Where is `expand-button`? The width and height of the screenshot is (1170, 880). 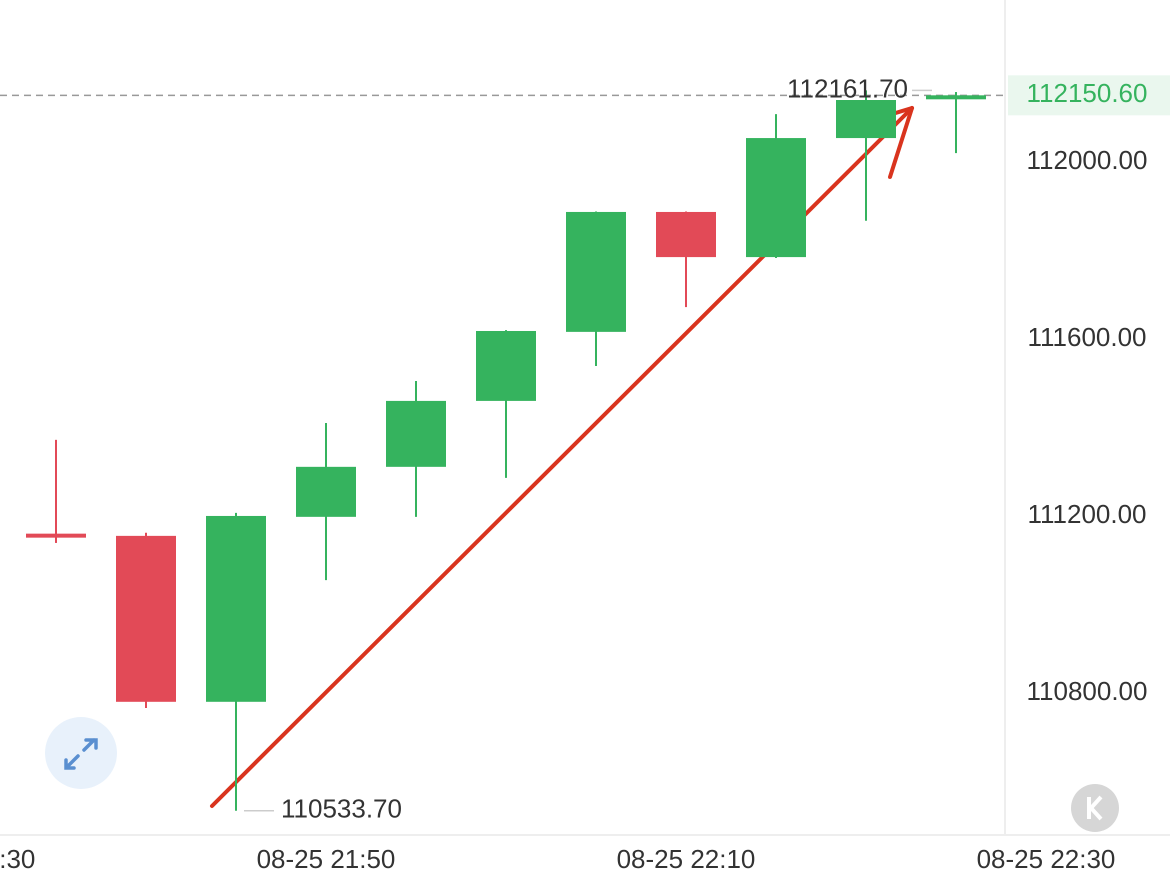
expand-button is located at coordinates (81, 753).